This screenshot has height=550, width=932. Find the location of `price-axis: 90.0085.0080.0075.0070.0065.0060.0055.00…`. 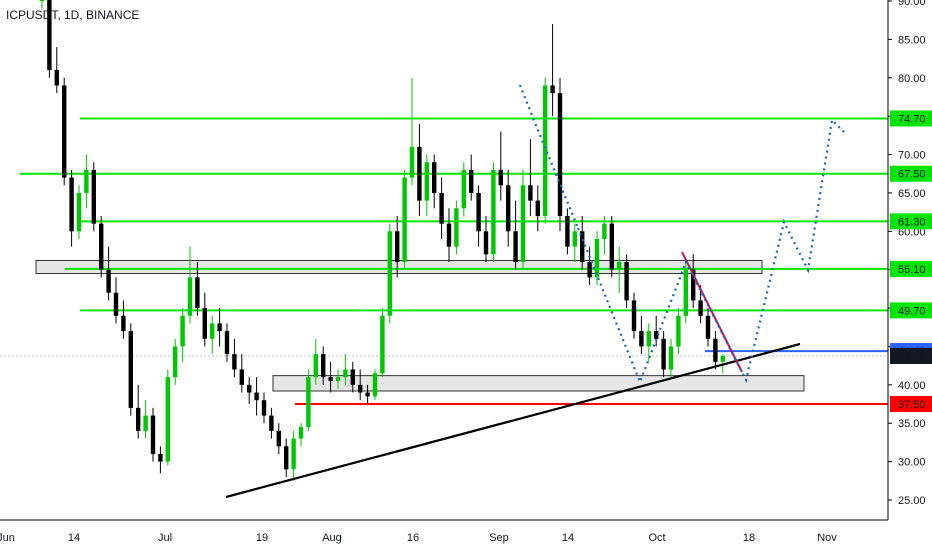

price-axis: 90.0085.0080.0075.0070.0065.0060.0055.00… is located at coordinates (906, 260).